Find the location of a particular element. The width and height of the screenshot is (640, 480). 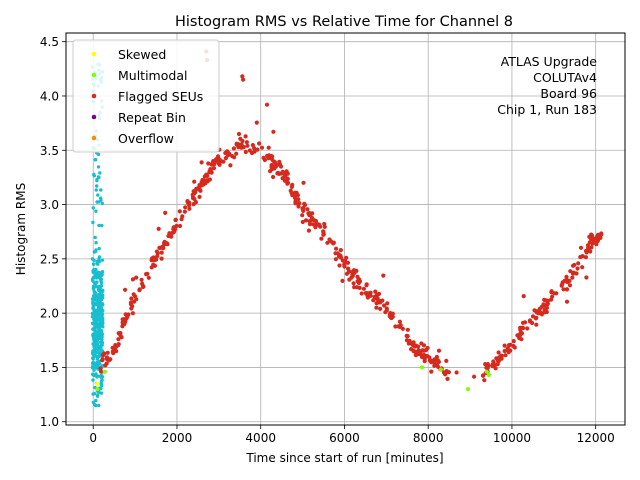

y-tick-label: 4.5 is located at coordinates (49, 42).